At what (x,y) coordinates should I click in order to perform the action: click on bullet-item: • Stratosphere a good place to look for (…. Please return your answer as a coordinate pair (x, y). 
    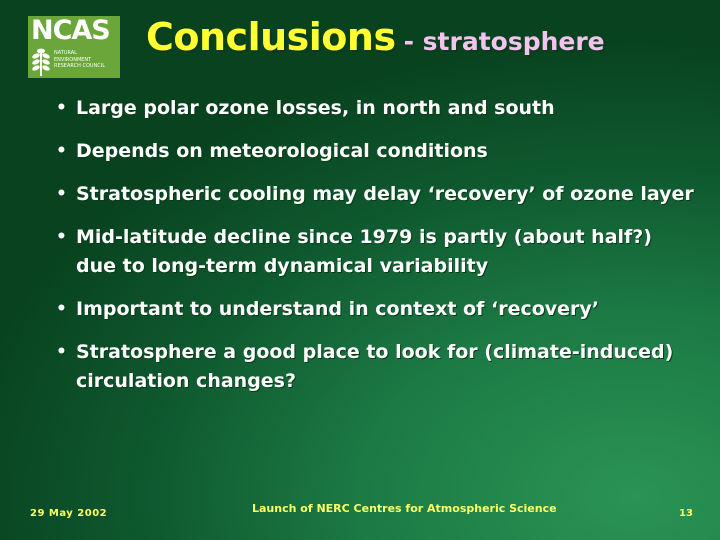
    Looking at the image, I should click on (376, 367).